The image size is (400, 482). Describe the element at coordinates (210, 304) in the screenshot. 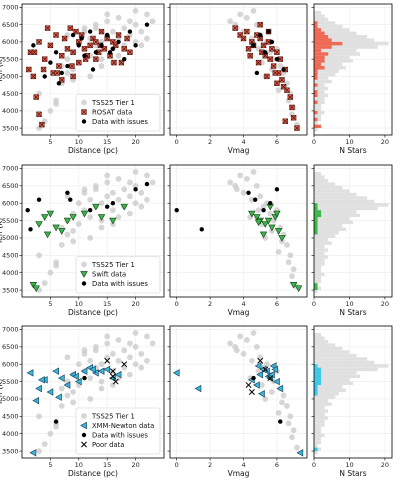

I see `x-tick-label: 2` at that location.